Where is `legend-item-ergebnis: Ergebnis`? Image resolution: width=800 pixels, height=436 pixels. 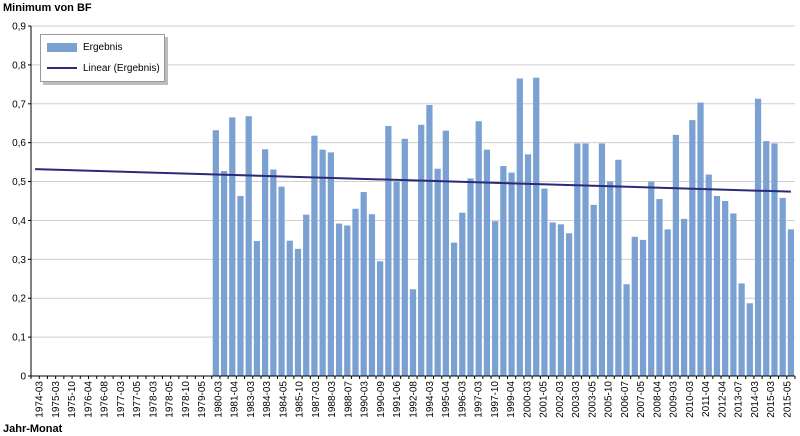
legend-item-ergebnis: Ergebnis is located at coordinates (84, 47).